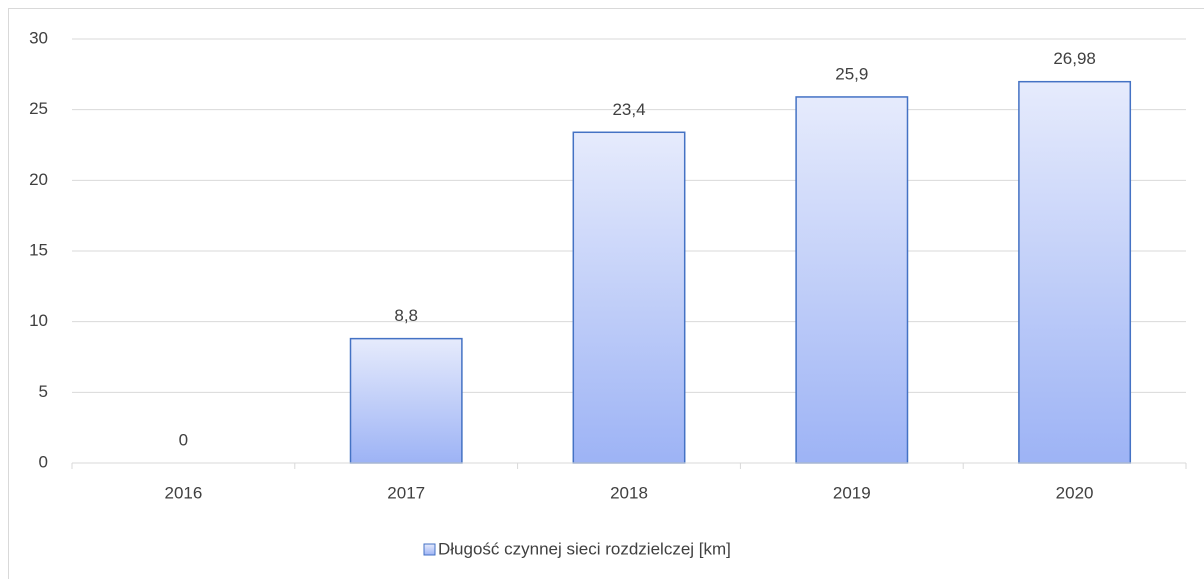 Image resolution: width=1204 pixels, height=579 pixels. Describe the element at coordinates (38, 179) in the screenshot. I see `y-tick-label: 20` at that location.